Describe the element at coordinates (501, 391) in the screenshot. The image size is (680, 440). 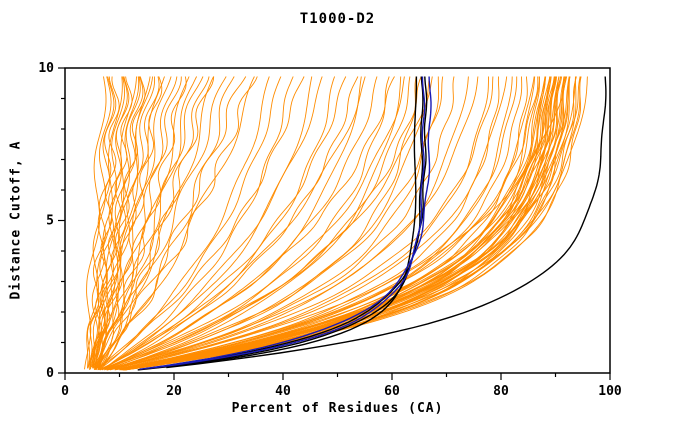
I see `x-tick-label: 80` at that location.